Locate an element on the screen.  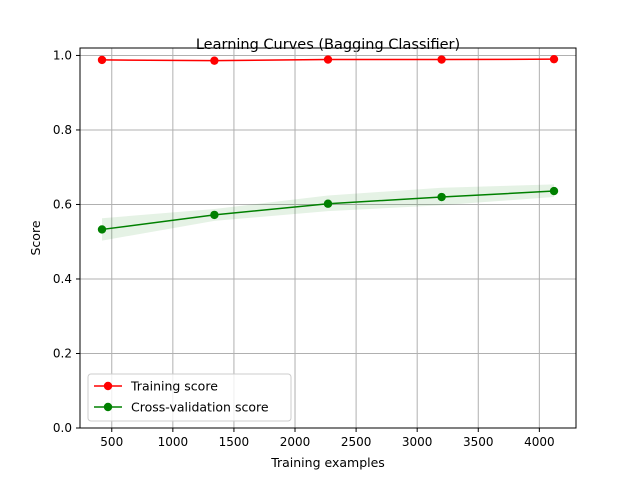
legend-label: Cross-validation score is located at coordinates (200, 407).